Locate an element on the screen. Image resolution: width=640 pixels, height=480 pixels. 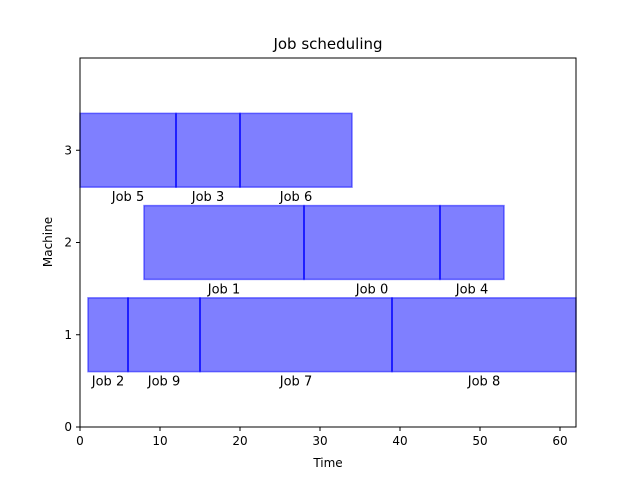
job-label: Job 0 is located at coordinates (371, 289).